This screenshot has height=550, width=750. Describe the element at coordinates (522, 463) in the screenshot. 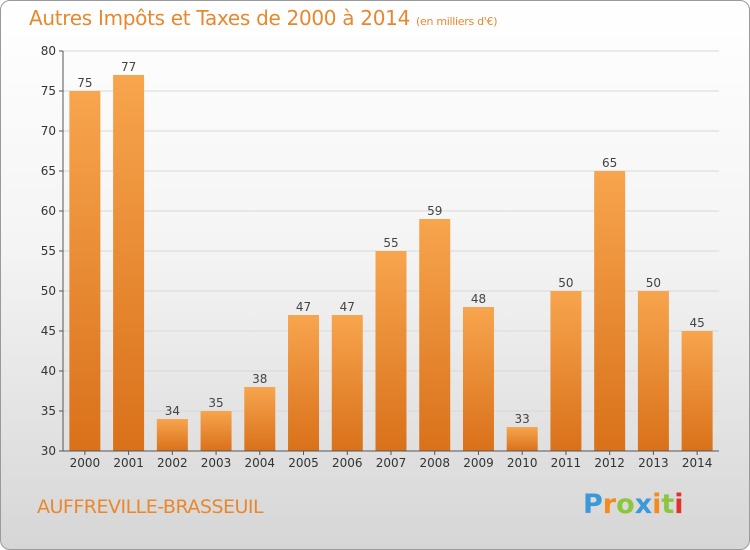

I see `x-tick-label: 2010` at that location.